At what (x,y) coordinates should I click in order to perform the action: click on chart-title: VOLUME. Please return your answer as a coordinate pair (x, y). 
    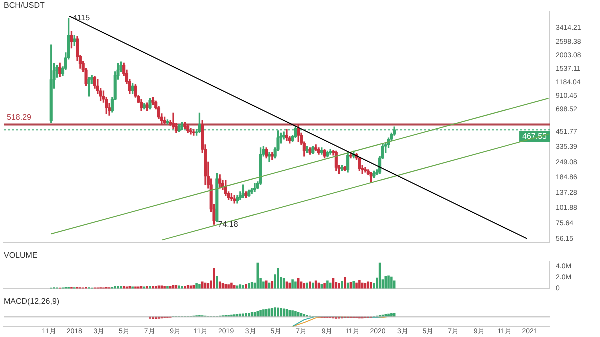
    Looking at the image, I should click on (21, 255).